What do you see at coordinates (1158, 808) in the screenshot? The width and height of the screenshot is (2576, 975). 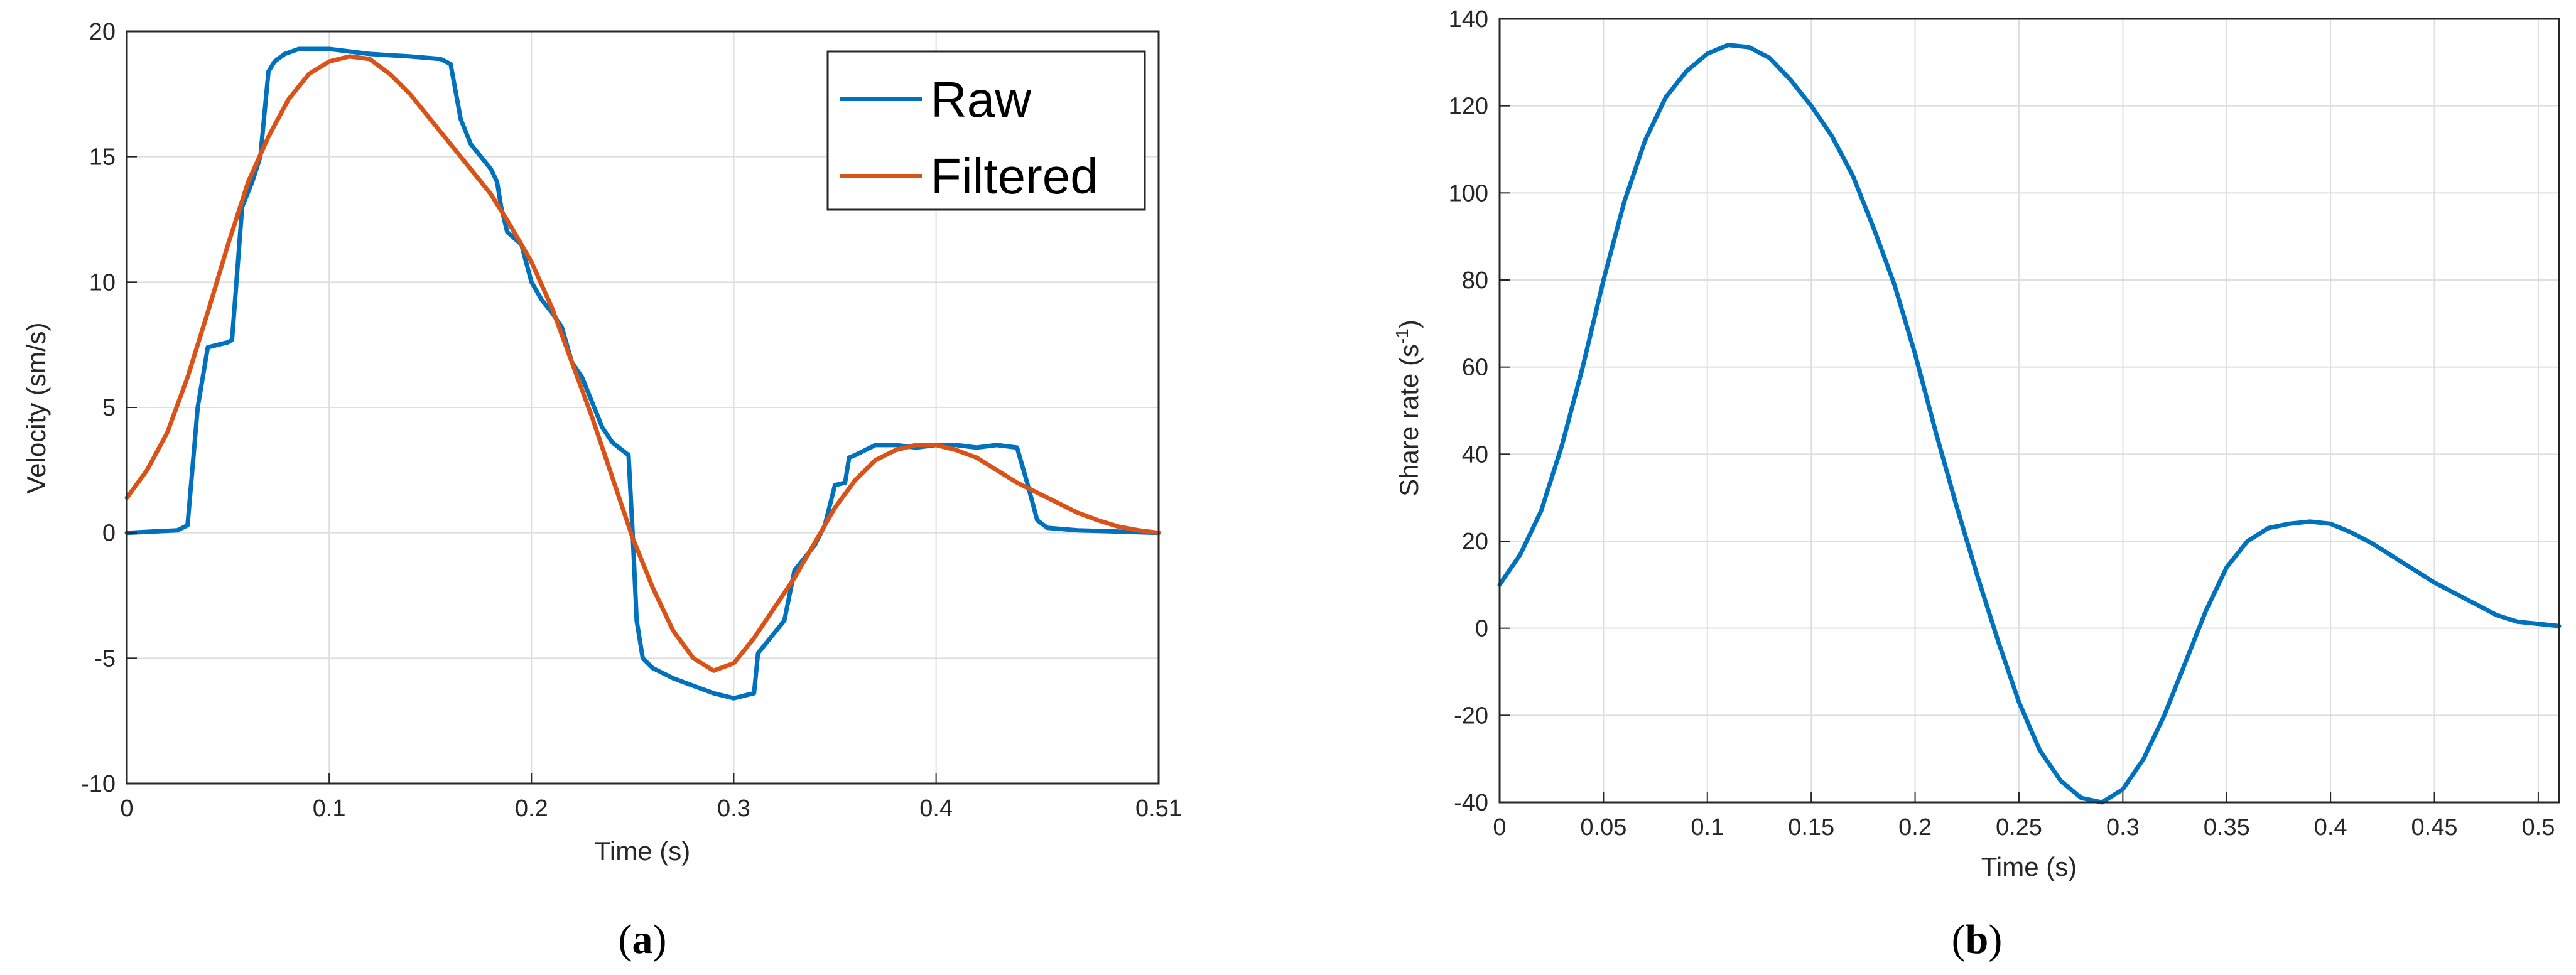 I see `panel-a-xtick-label: 0.51` at bounding box center [1158, 808].